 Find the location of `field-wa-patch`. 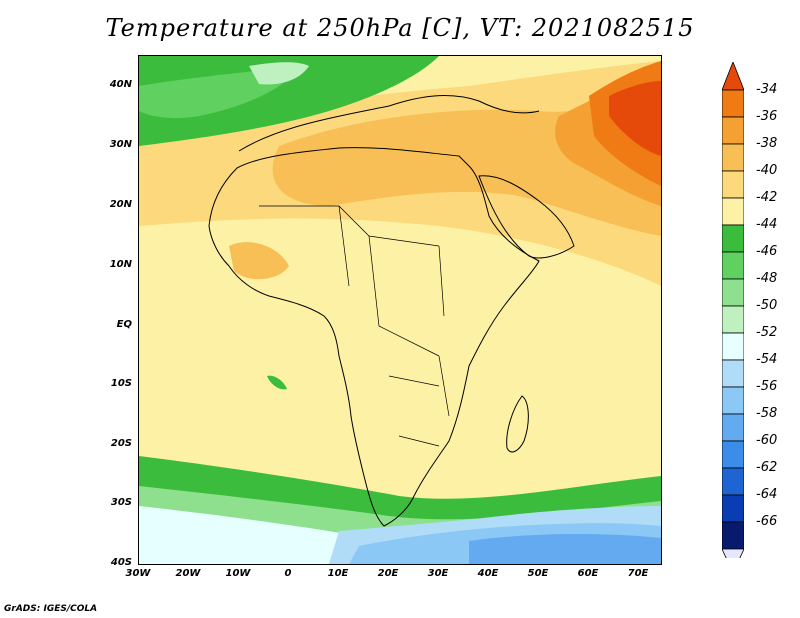

field-wa-patch is located at coordinates (259, 261).